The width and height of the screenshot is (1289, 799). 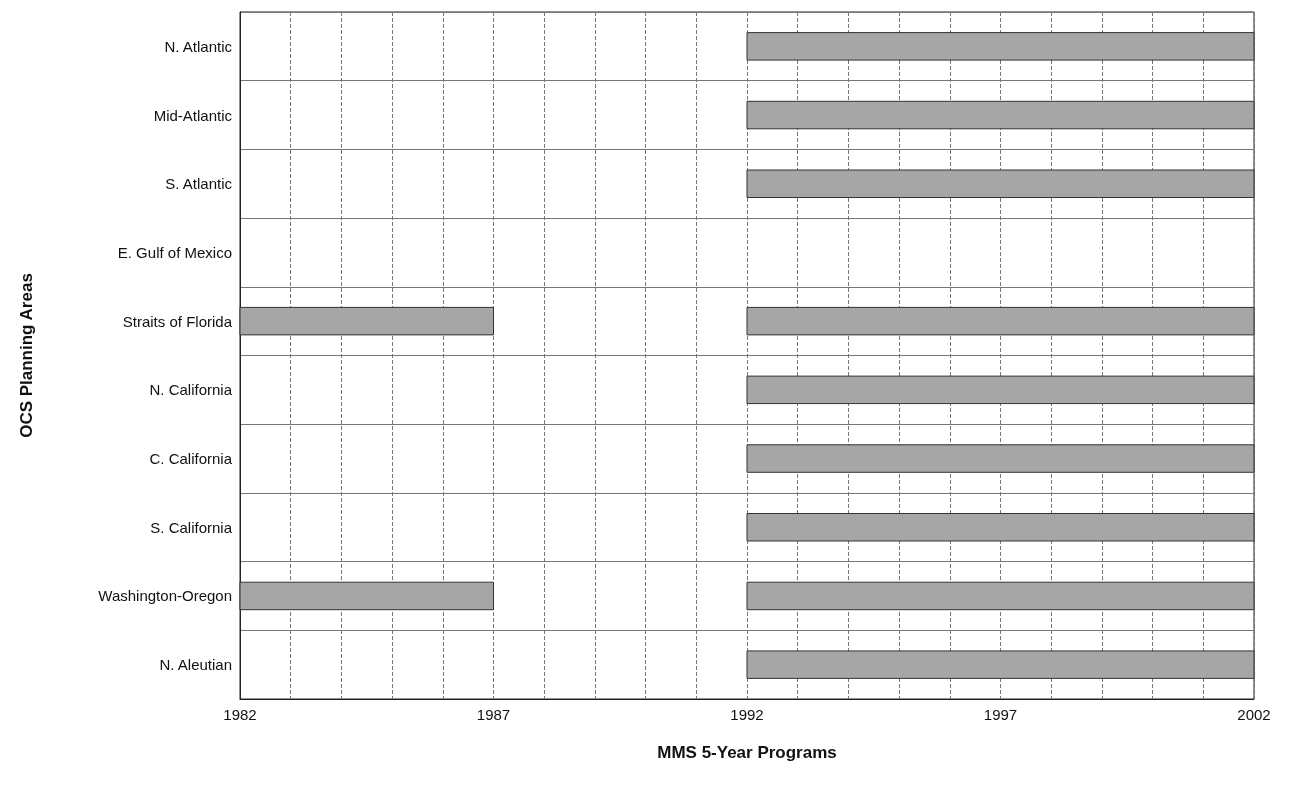 I want to click on x-tick-label: 2002, so click(x=1254, y=714).